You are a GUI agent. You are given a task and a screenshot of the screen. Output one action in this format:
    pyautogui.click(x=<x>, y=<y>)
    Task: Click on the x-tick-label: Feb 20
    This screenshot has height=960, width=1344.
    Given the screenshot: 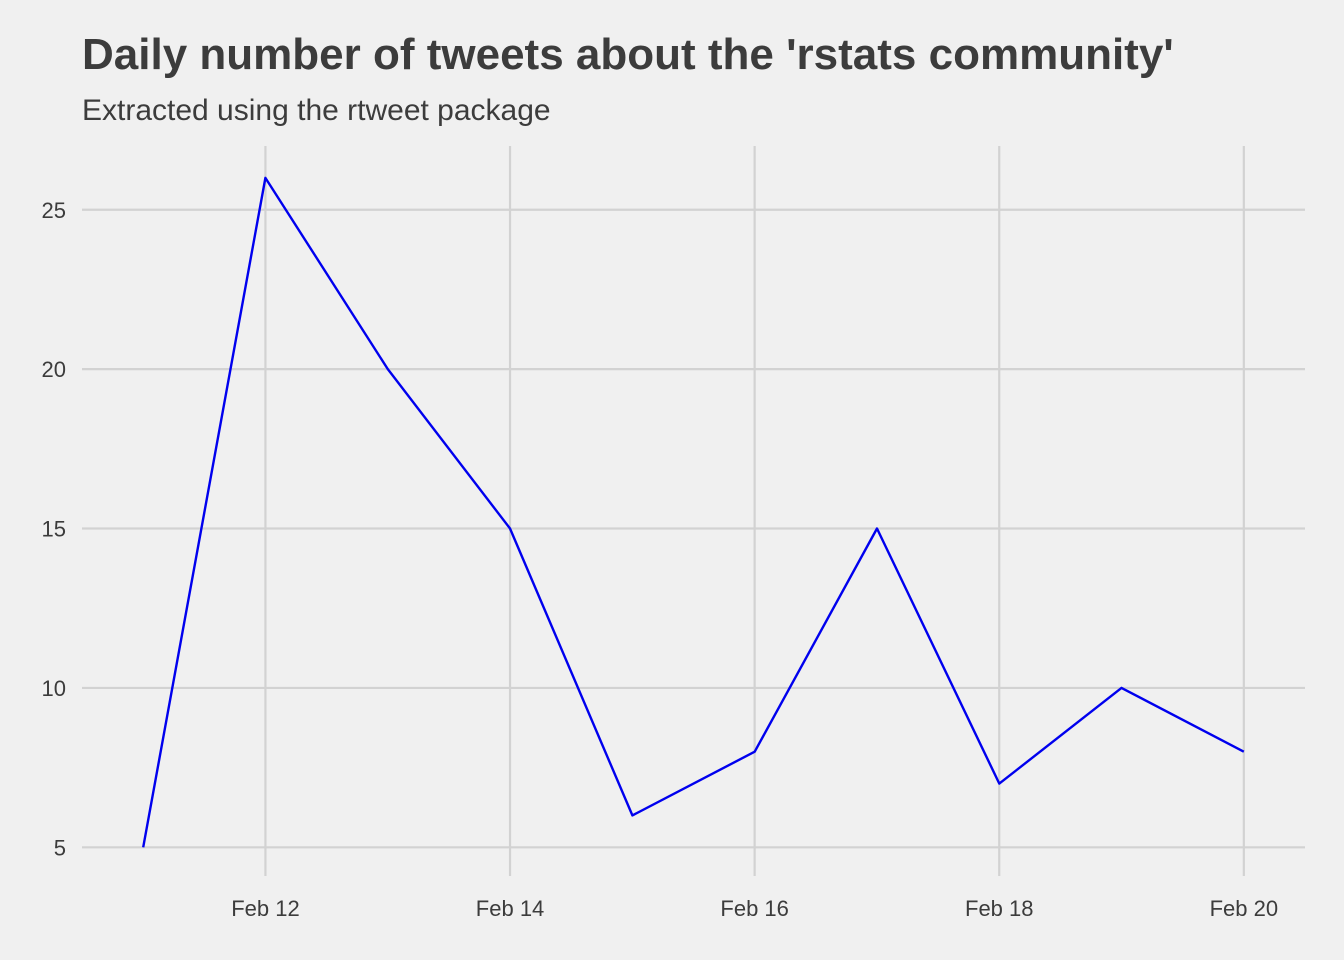 What is the action you would take?
    pyautogui.click(x=1244, y=908)
    